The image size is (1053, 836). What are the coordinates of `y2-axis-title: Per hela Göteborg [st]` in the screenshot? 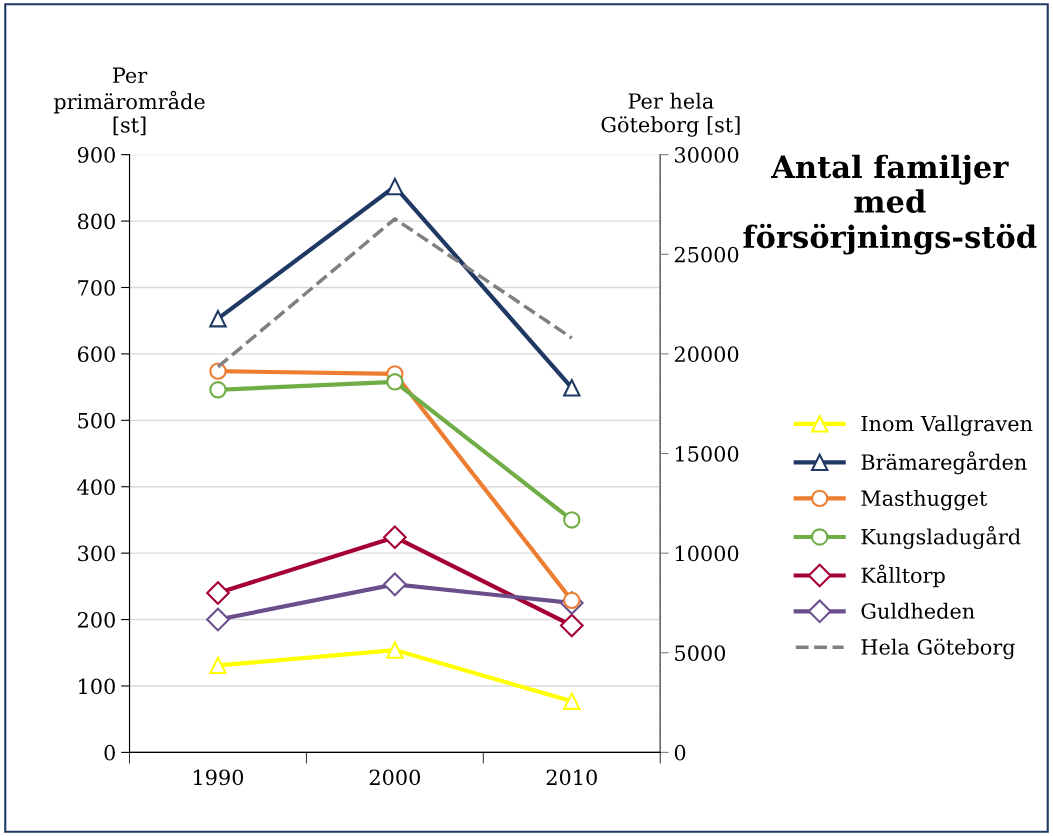 It's located at (670, 114).